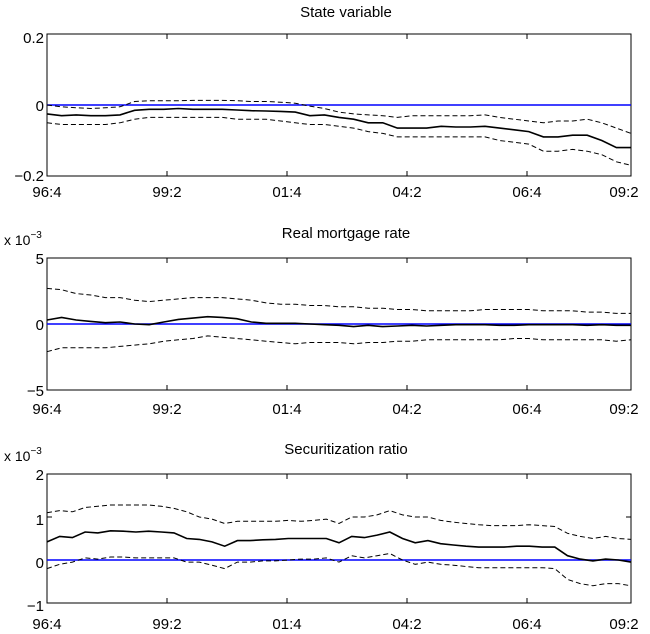 This screenshot has height=634, width=650. I want to click on y-tick-label: −1, so click(35, 606).